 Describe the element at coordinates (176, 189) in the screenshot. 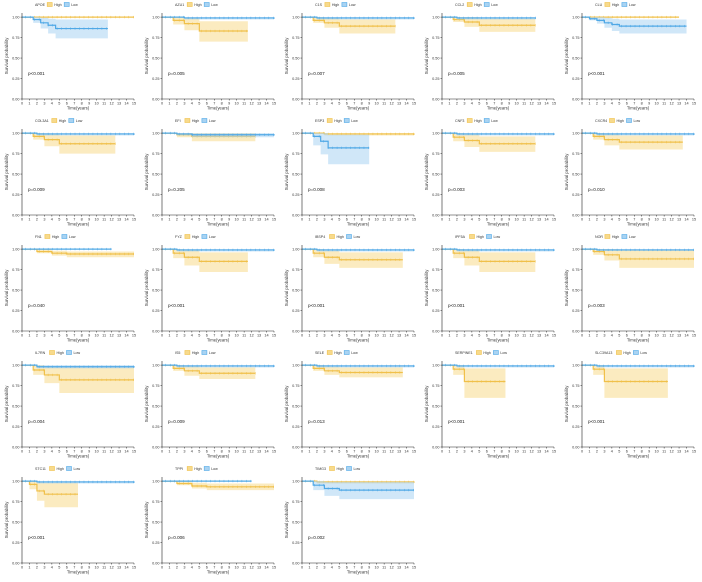

I see `p-value: p=0.205` at that location.